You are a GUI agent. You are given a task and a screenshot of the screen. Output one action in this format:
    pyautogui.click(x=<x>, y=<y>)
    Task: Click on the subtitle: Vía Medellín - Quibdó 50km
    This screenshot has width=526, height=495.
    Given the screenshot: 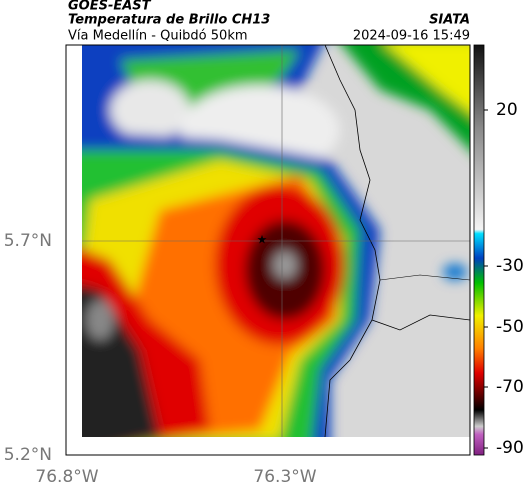 What is the action you would take?
    pyautogui.click(x=158, y=36)
    